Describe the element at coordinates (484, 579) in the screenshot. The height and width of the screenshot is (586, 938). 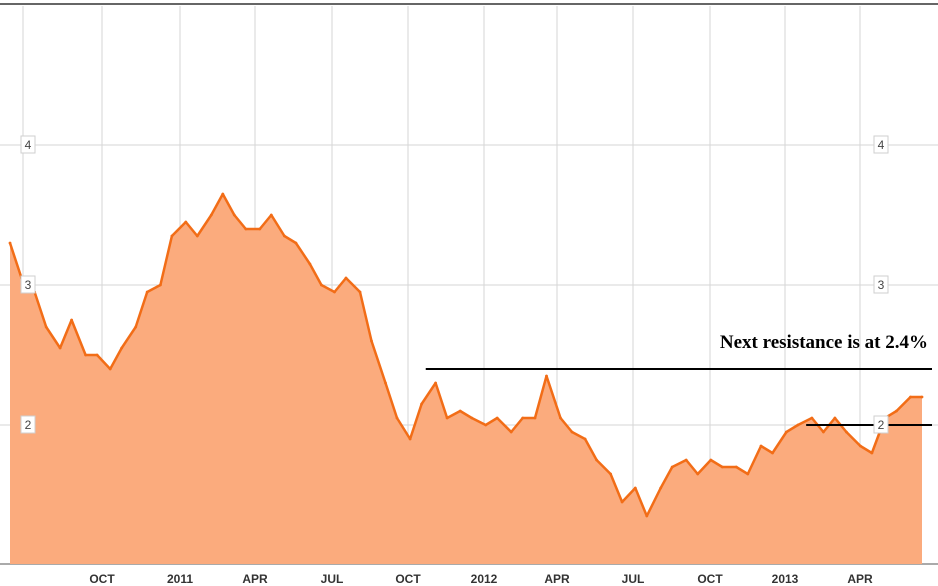
I see `x-tick-label: 2012` at that location.